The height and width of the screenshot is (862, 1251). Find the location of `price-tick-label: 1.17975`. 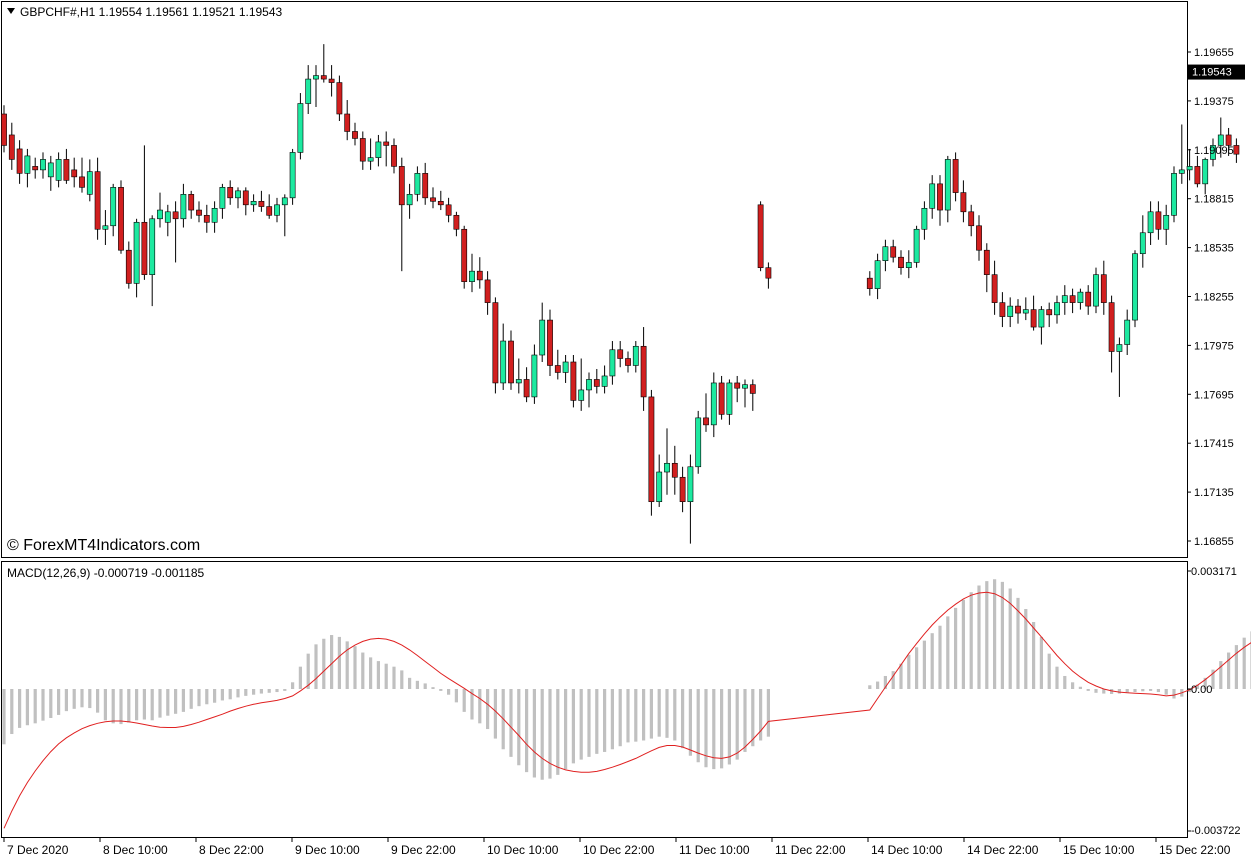

price-tick-label: 1.17975 is located at coordinates (1214, 346).